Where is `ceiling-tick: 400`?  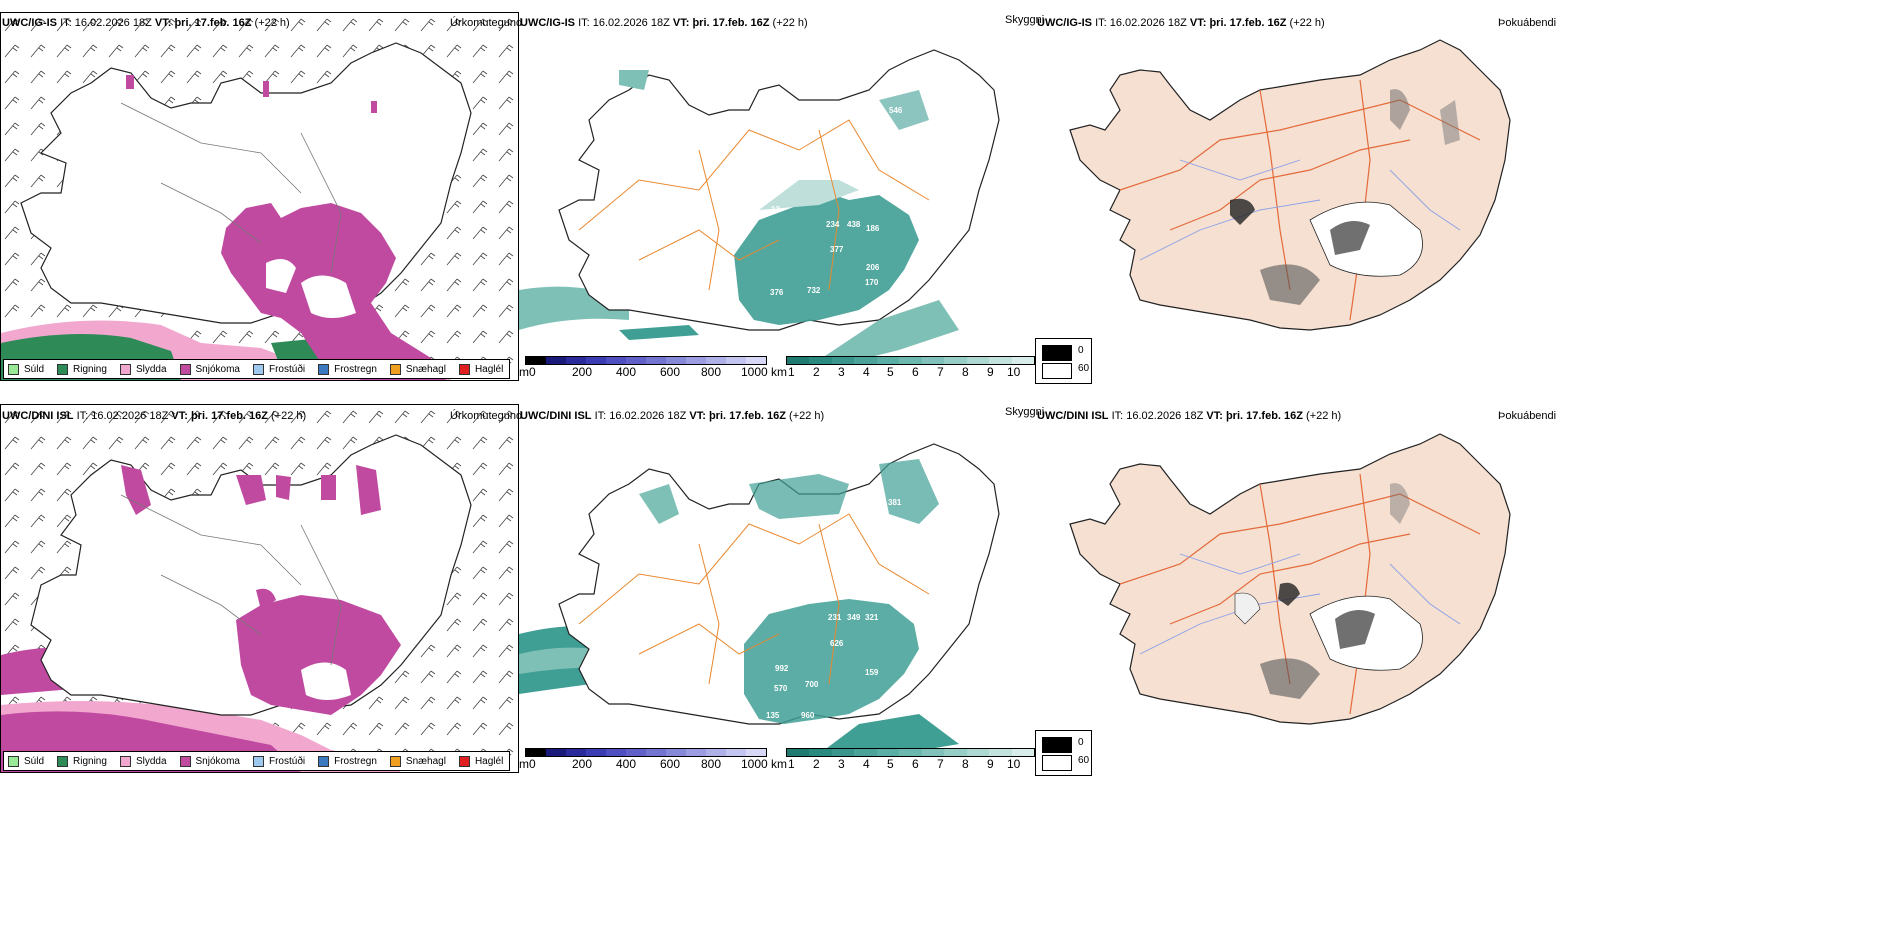 ceiling-tick: 400 is located at coordinates (626, 372).